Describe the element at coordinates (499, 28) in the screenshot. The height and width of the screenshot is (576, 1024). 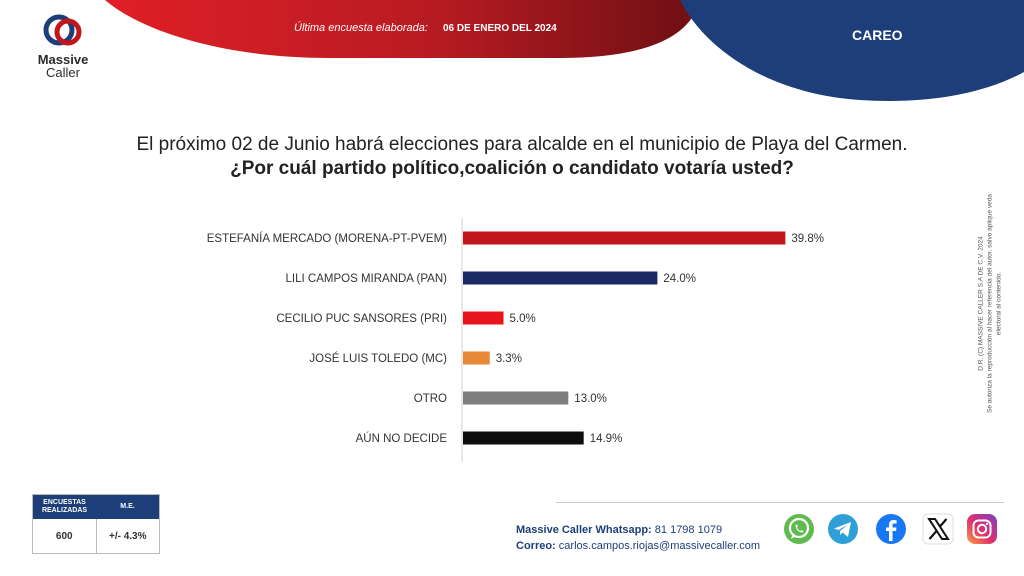
I see `survey-date: 06 DE ENERO DEL 2024` at that location.